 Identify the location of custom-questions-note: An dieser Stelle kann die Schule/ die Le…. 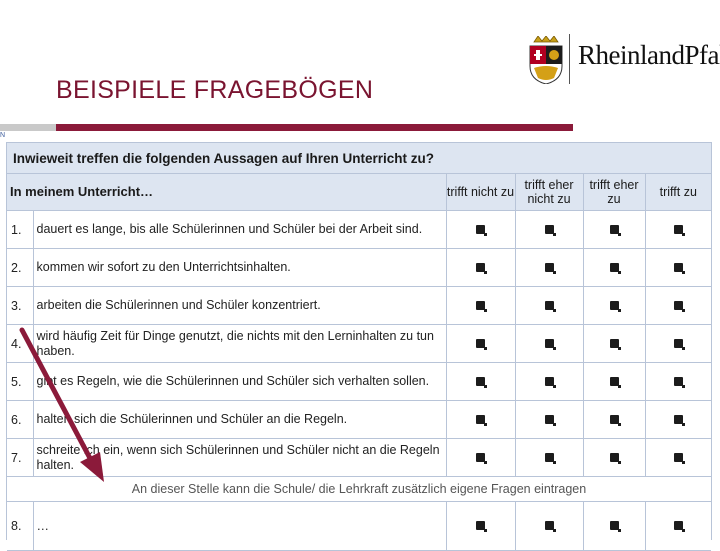
(359, 489).